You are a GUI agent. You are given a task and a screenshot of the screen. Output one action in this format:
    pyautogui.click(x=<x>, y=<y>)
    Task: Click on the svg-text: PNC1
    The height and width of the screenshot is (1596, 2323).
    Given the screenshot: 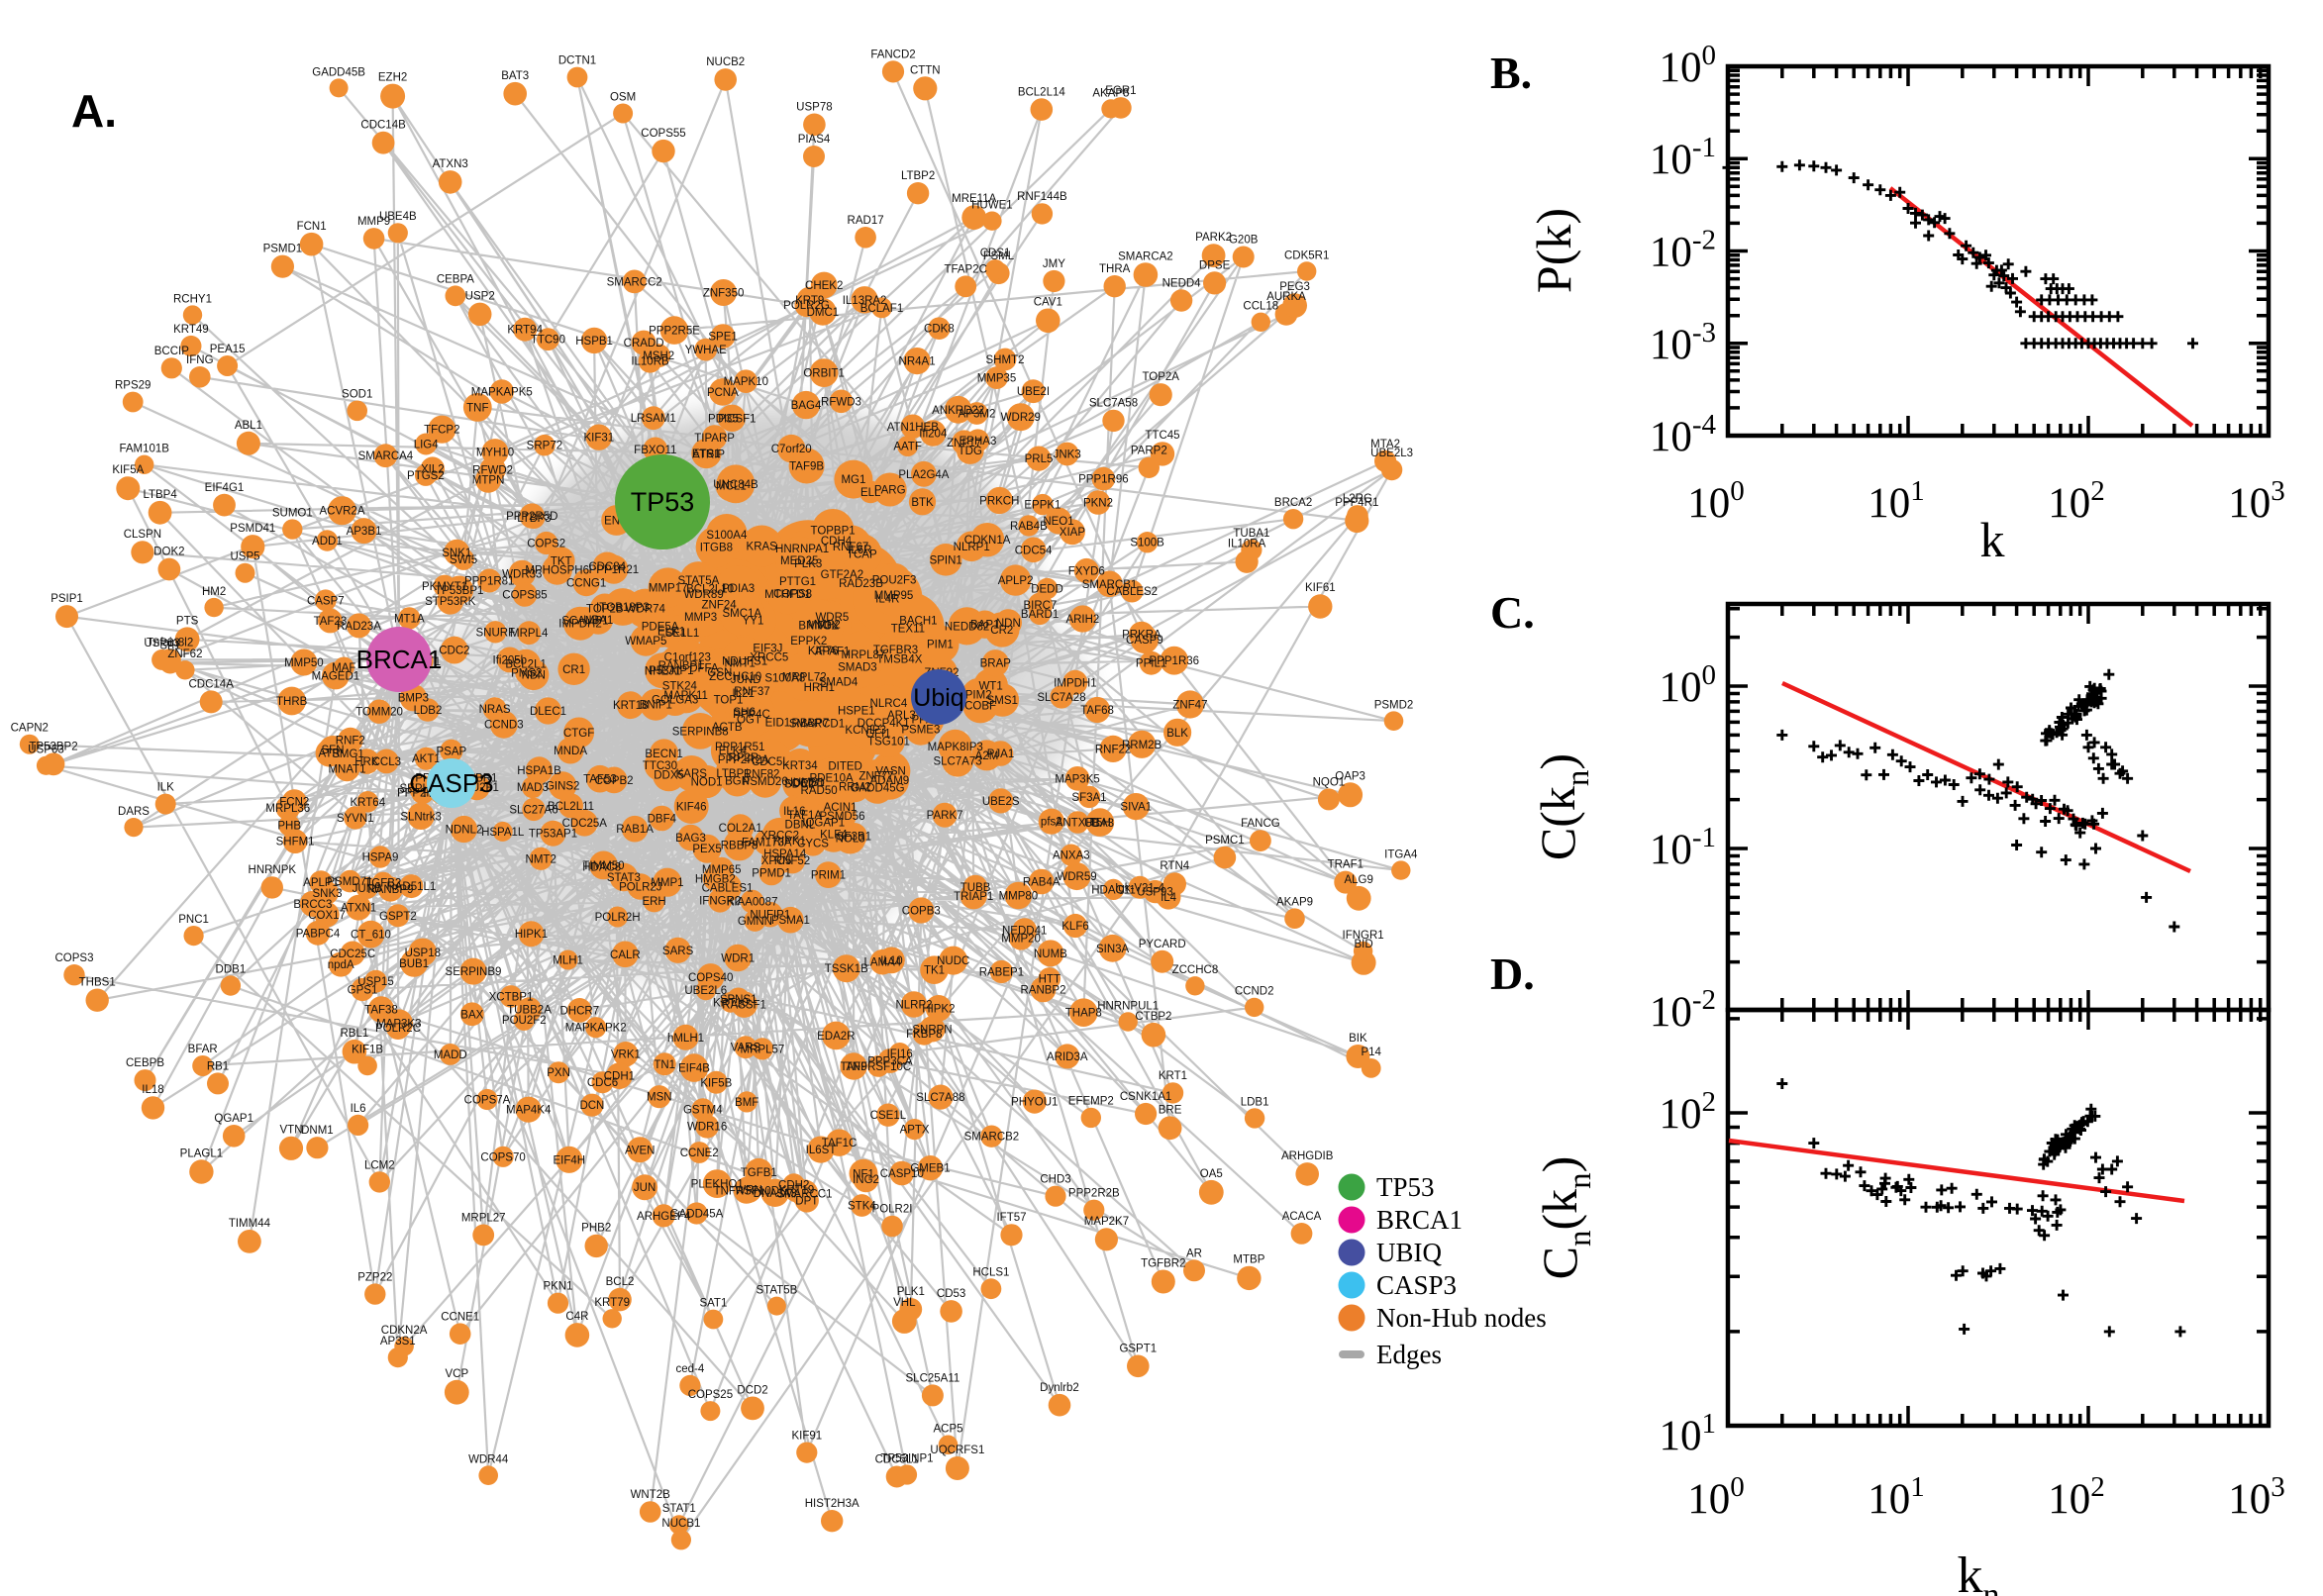 What is the action you would take?
    pyautogui.click(x=193, y=920)
    